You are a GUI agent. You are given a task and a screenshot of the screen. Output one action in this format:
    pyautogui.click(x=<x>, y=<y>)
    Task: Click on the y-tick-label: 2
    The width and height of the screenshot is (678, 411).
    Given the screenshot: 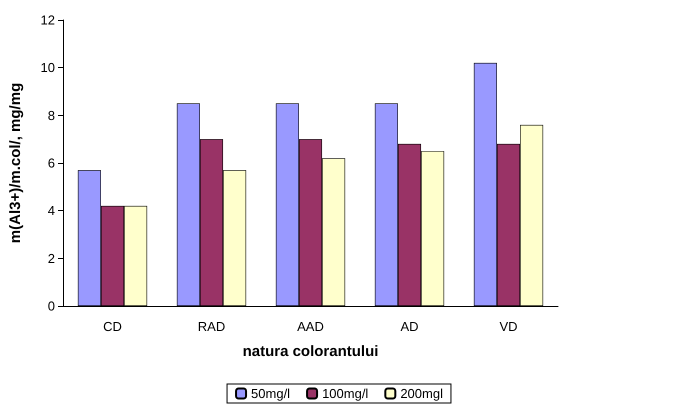 What is the action you would take?
    pyautogui.click(x=51, y=258)
    